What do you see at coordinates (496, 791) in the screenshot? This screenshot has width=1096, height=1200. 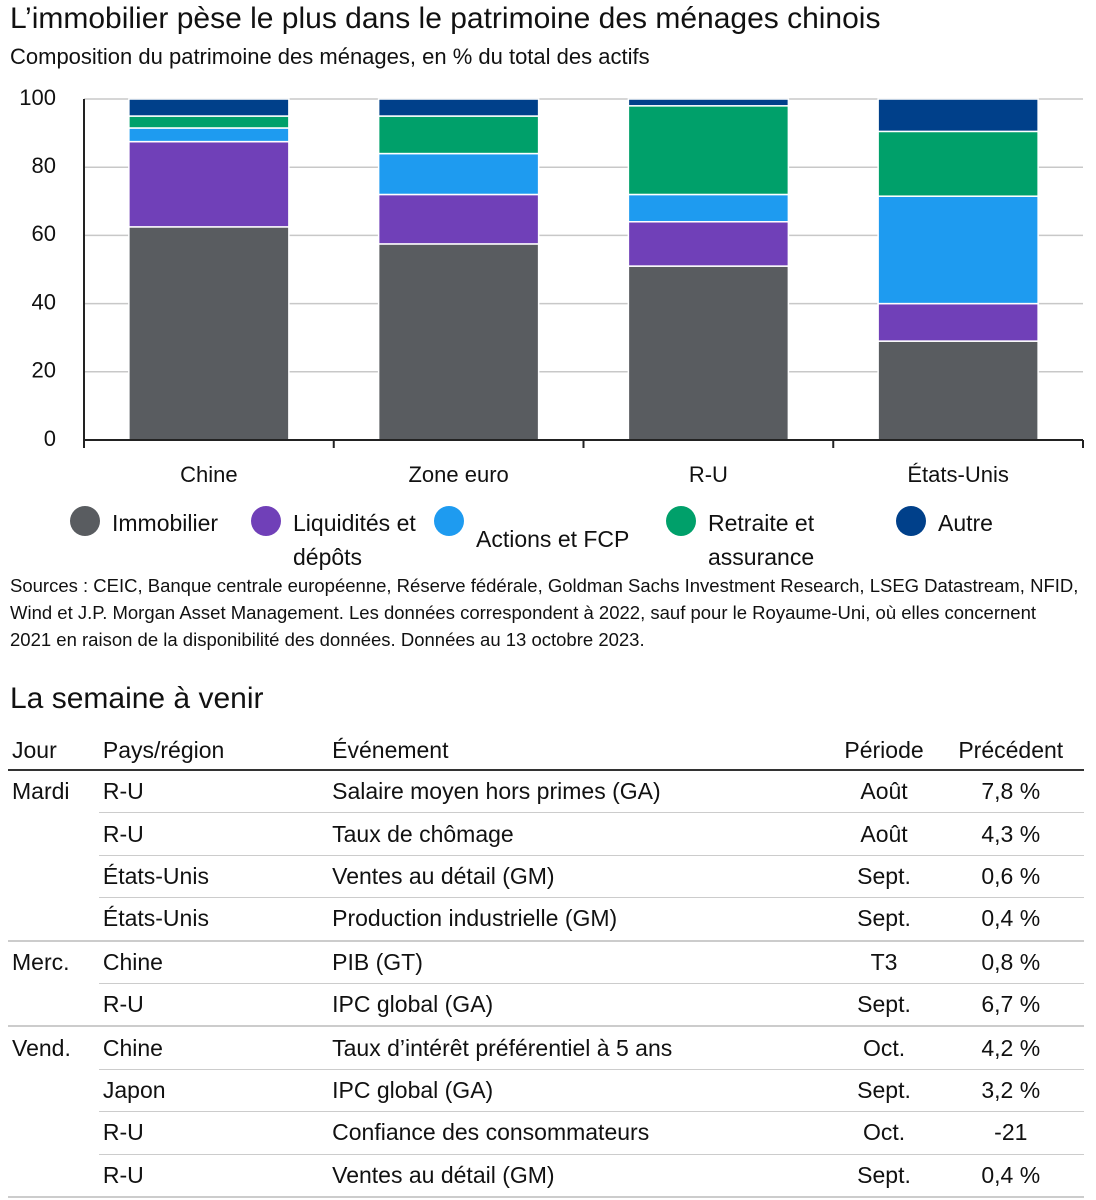 I see `table-cell: Salaire moyen hors primes (GA)` at bounding box center [496, 791].